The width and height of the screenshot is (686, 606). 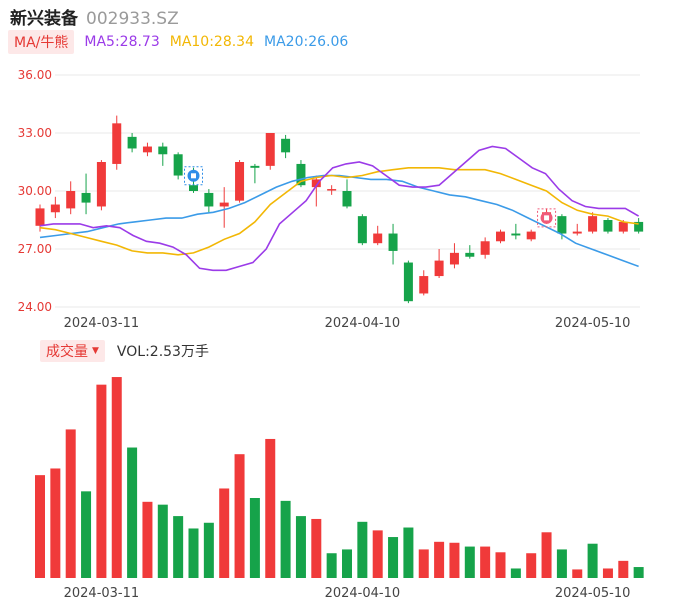 What do you see at coordinates (212, 42) in the screenshot?
I see `ma10-legend-label: MA10:28.34` at bounding box center [212, 42].